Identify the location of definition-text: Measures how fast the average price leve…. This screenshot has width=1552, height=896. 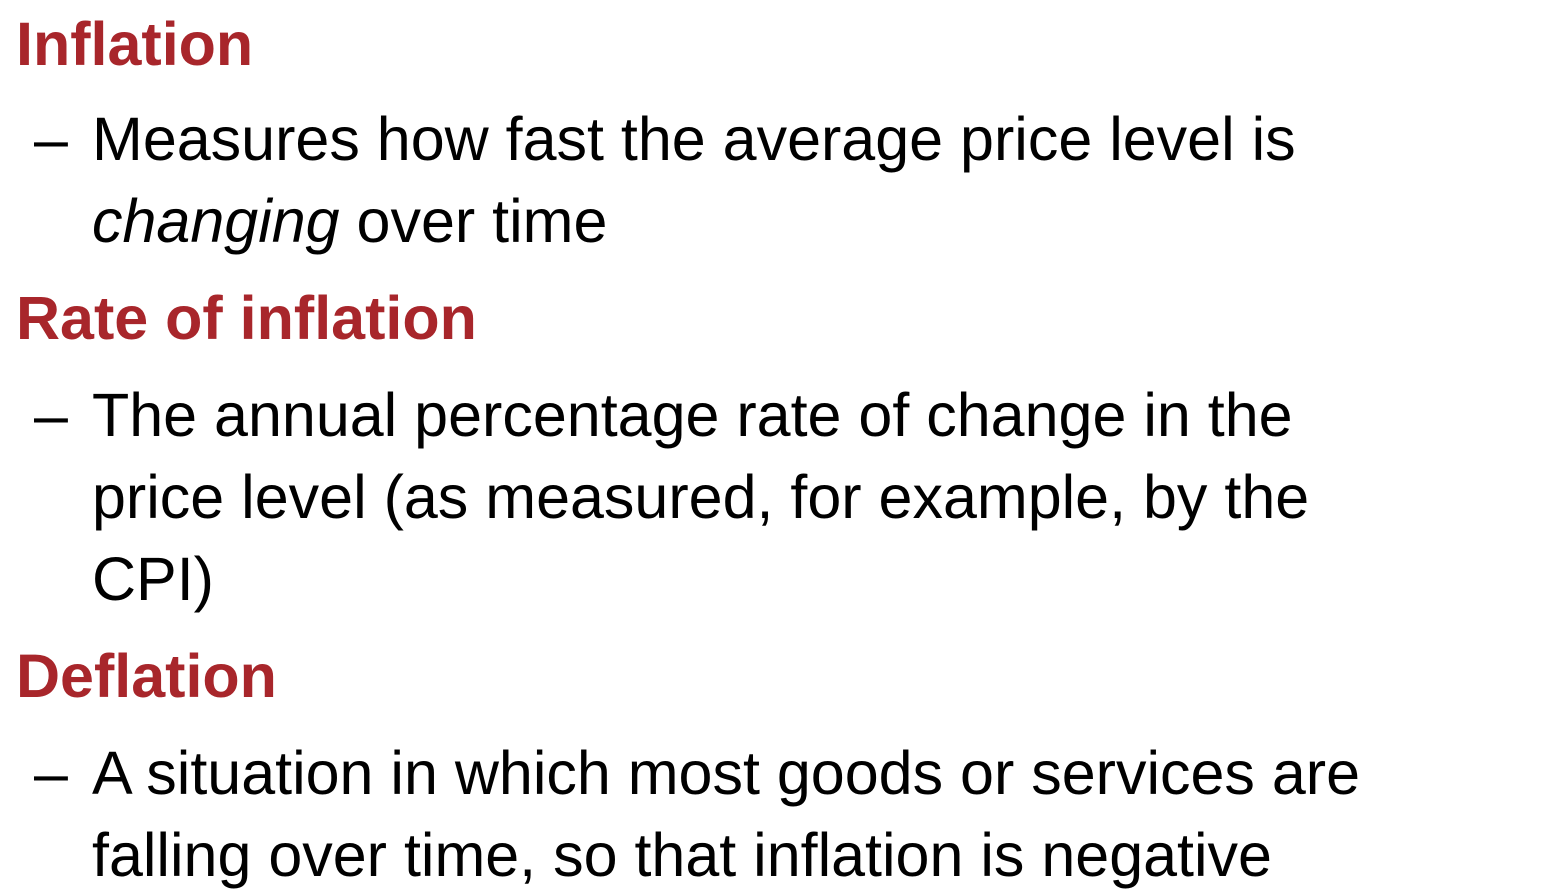
(694, 180).